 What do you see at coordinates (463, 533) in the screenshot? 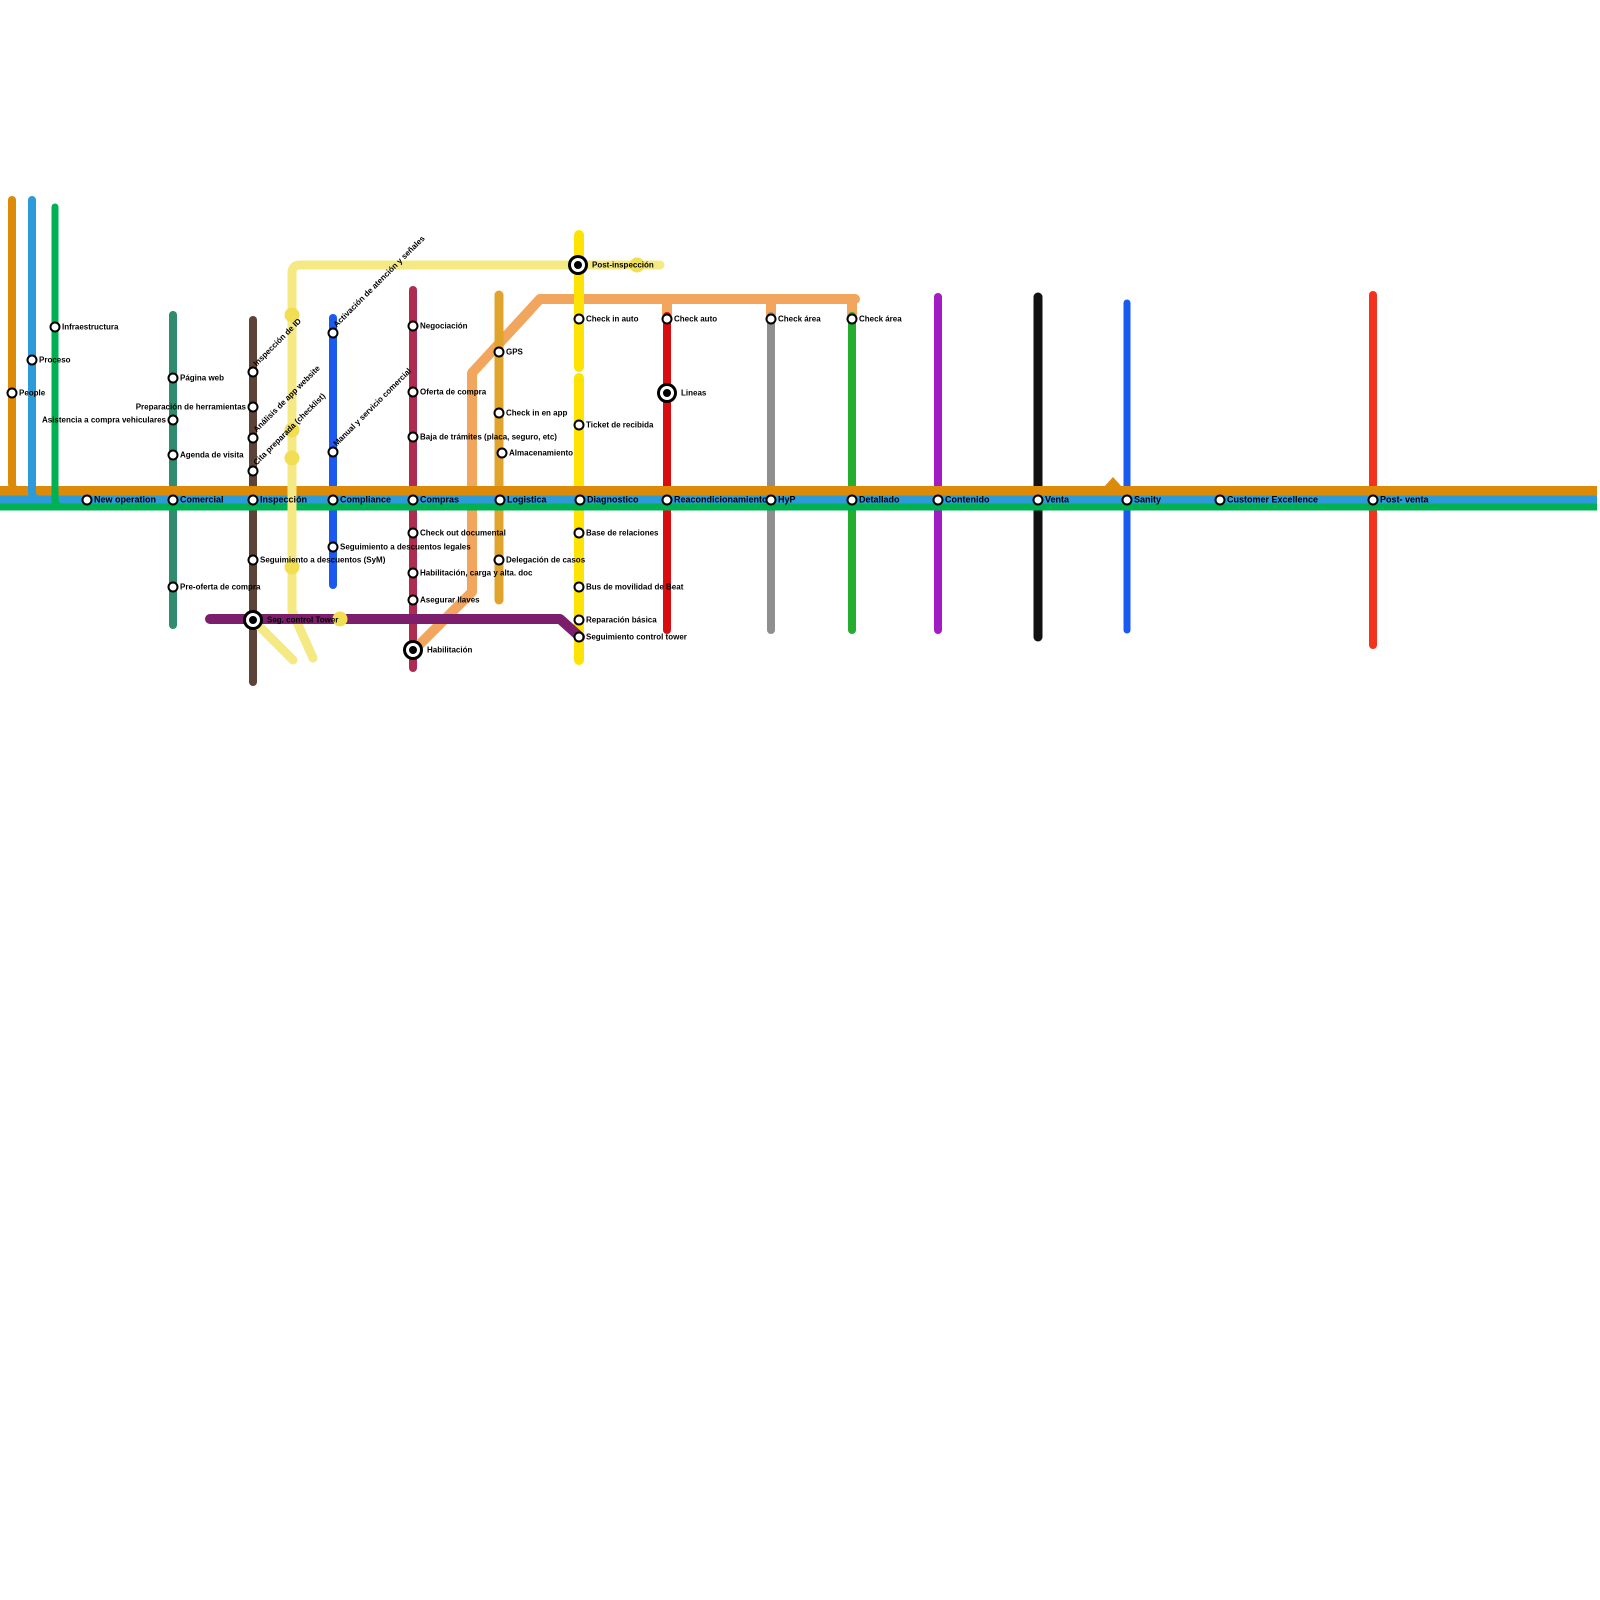
I see `station-label-check-out-documental: Check out documental` at bounding box center [463, 533].